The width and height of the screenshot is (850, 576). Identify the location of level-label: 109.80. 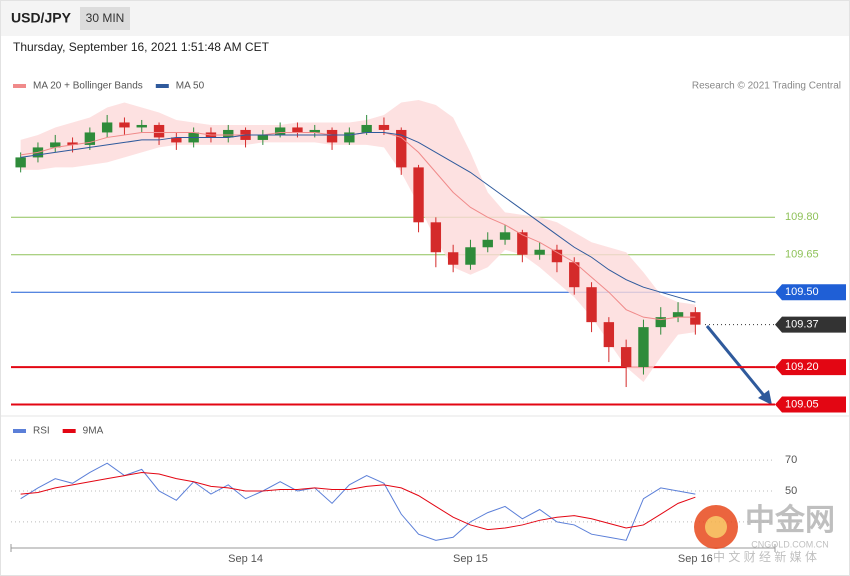
(802, 217).